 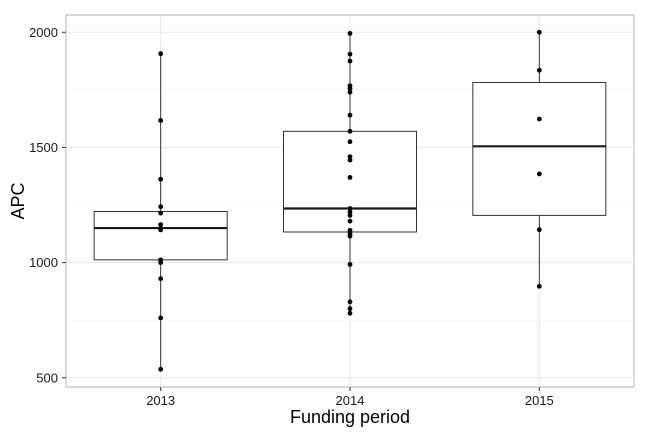 I want to click on y-axis-title: APC, so click(x=18, y=200).